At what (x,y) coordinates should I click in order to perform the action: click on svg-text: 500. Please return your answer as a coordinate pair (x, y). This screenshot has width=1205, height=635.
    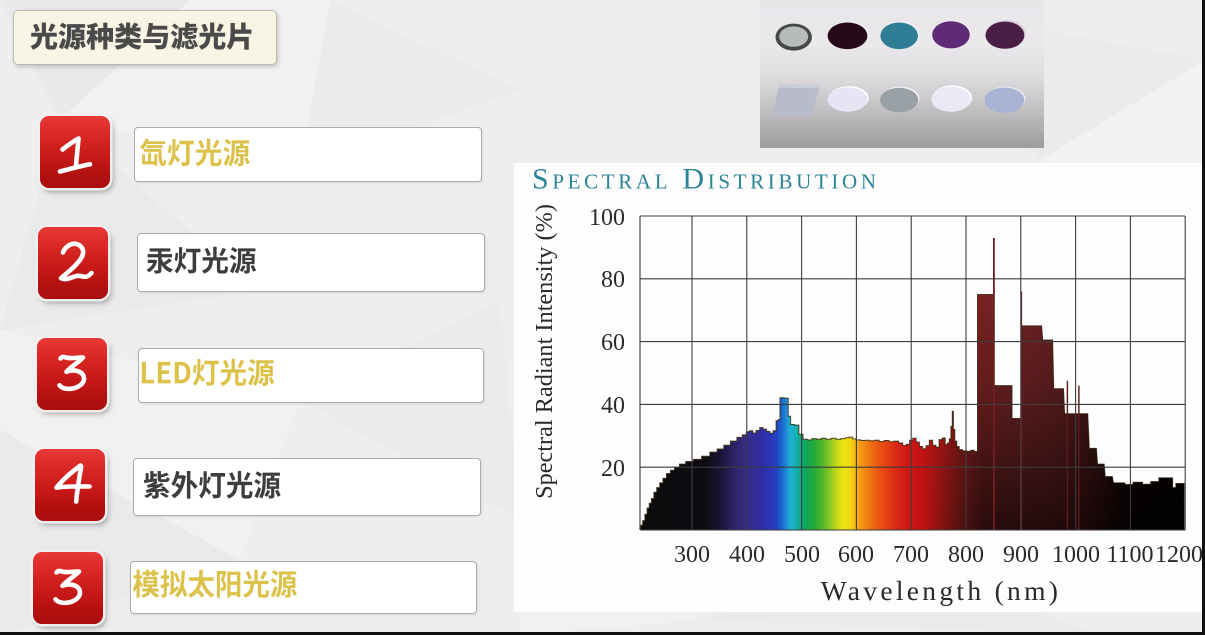
    Looking at the image, I should click on (802, 555).